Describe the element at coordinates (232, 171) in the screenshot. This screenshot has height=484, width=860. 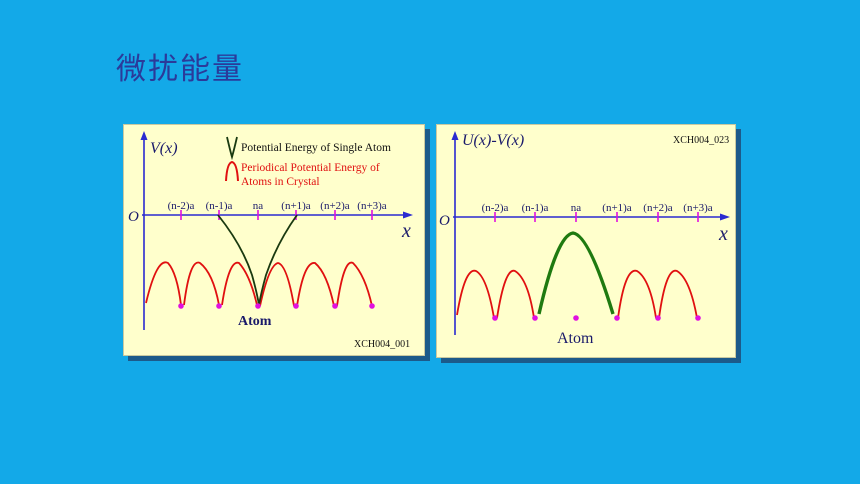
I see `legend-periodic-icon` at that location.